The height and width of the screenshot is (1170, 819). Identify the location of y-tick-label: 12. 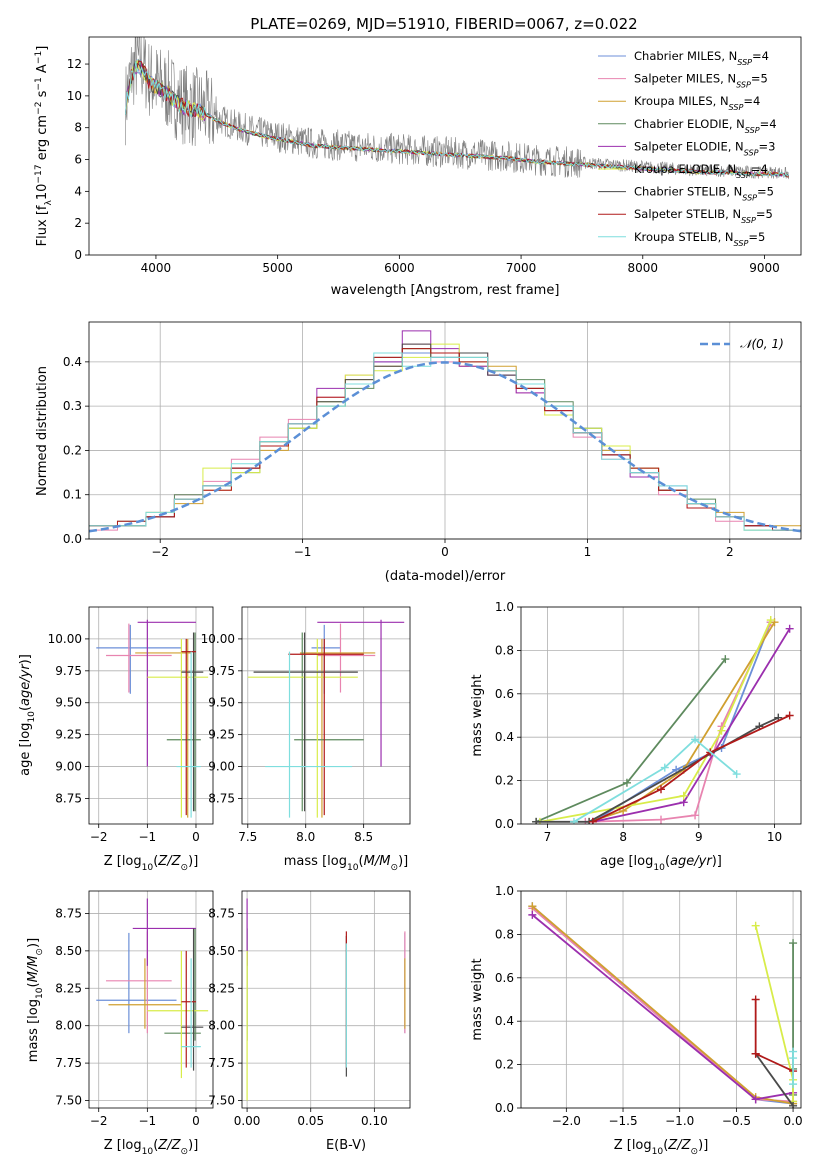
(74, 64).